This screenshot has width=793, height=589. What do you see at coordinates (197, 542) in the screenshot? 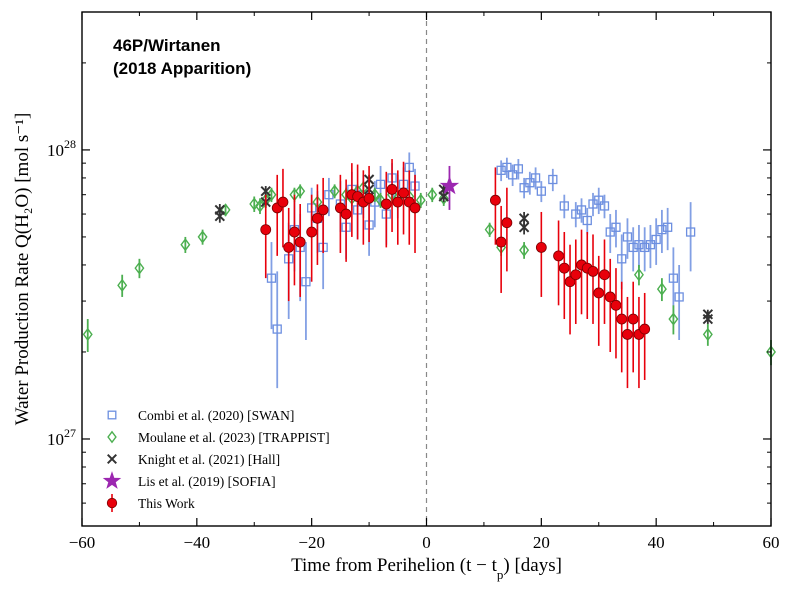
I see `x-tick-label: −40` at bounding box center [197, 542].